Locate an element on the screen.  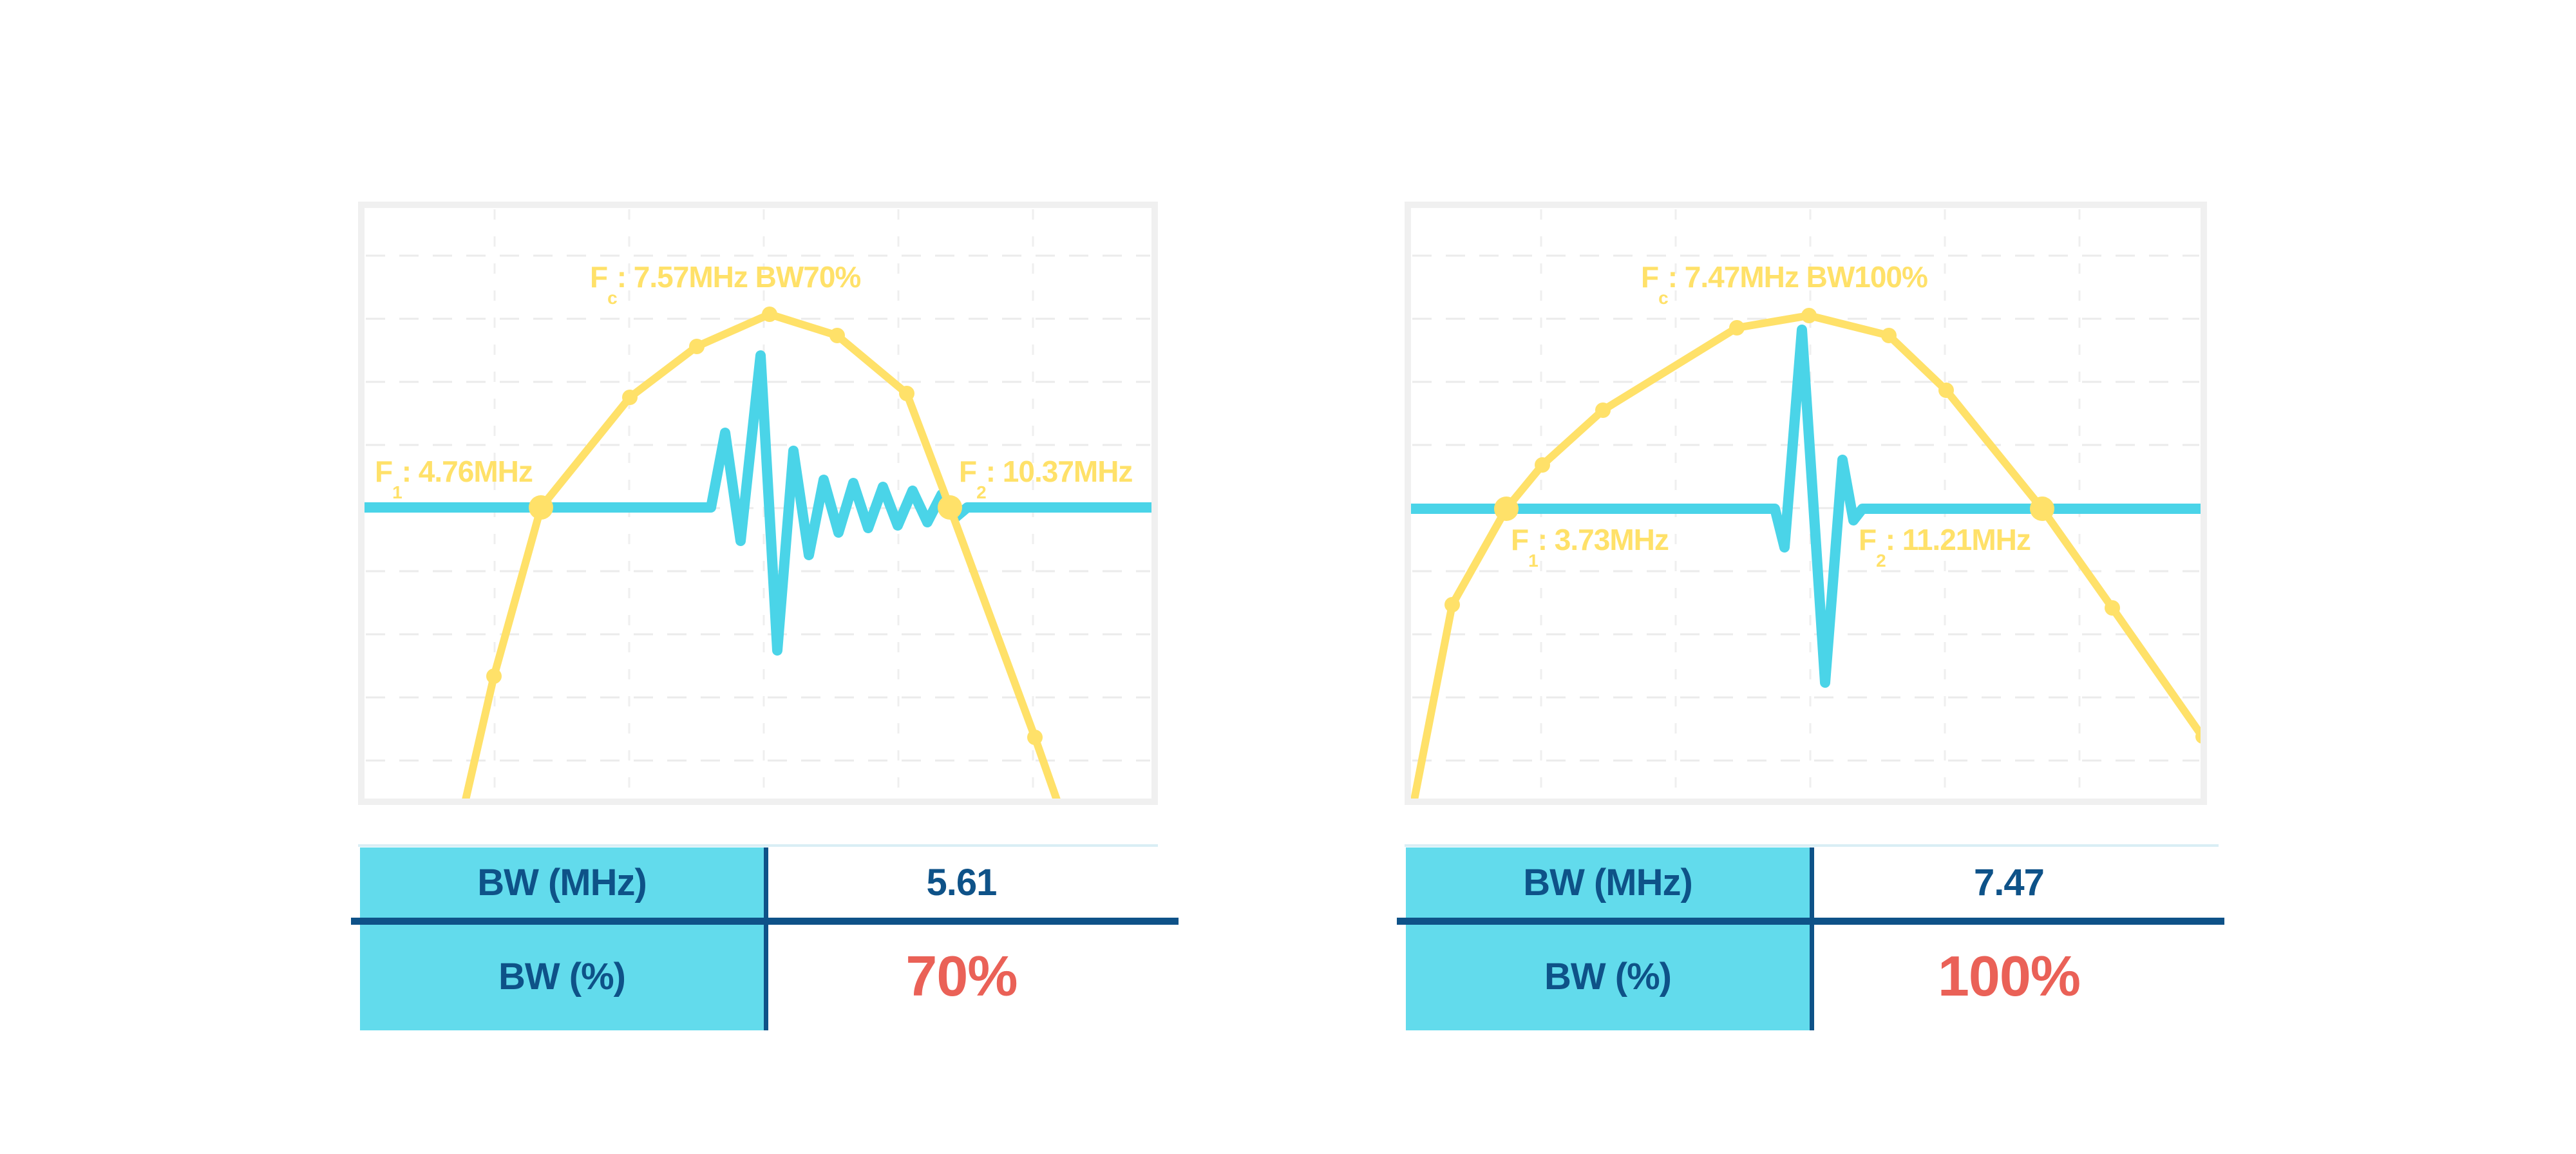
spectrum-data-points is located at coordinates (764, 526).